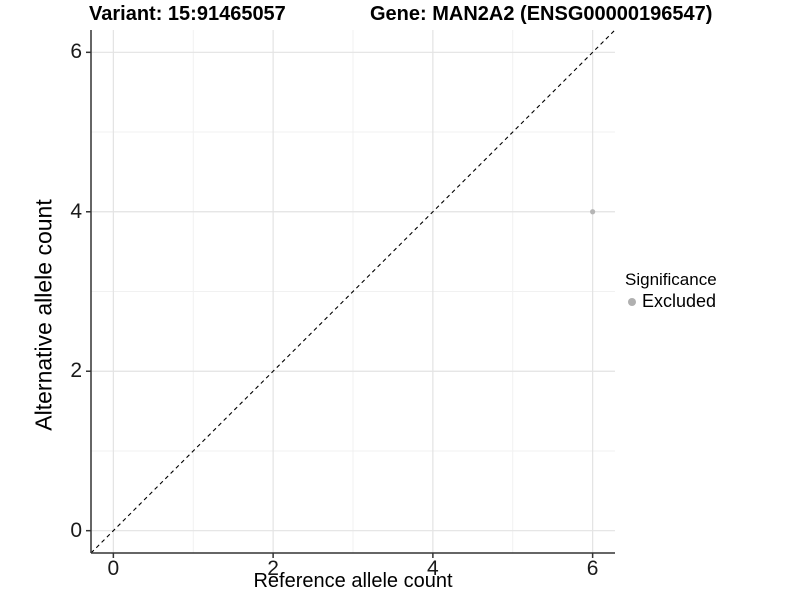  I want to click on y-axis-title: Alternative allele count, so click(43, 315).